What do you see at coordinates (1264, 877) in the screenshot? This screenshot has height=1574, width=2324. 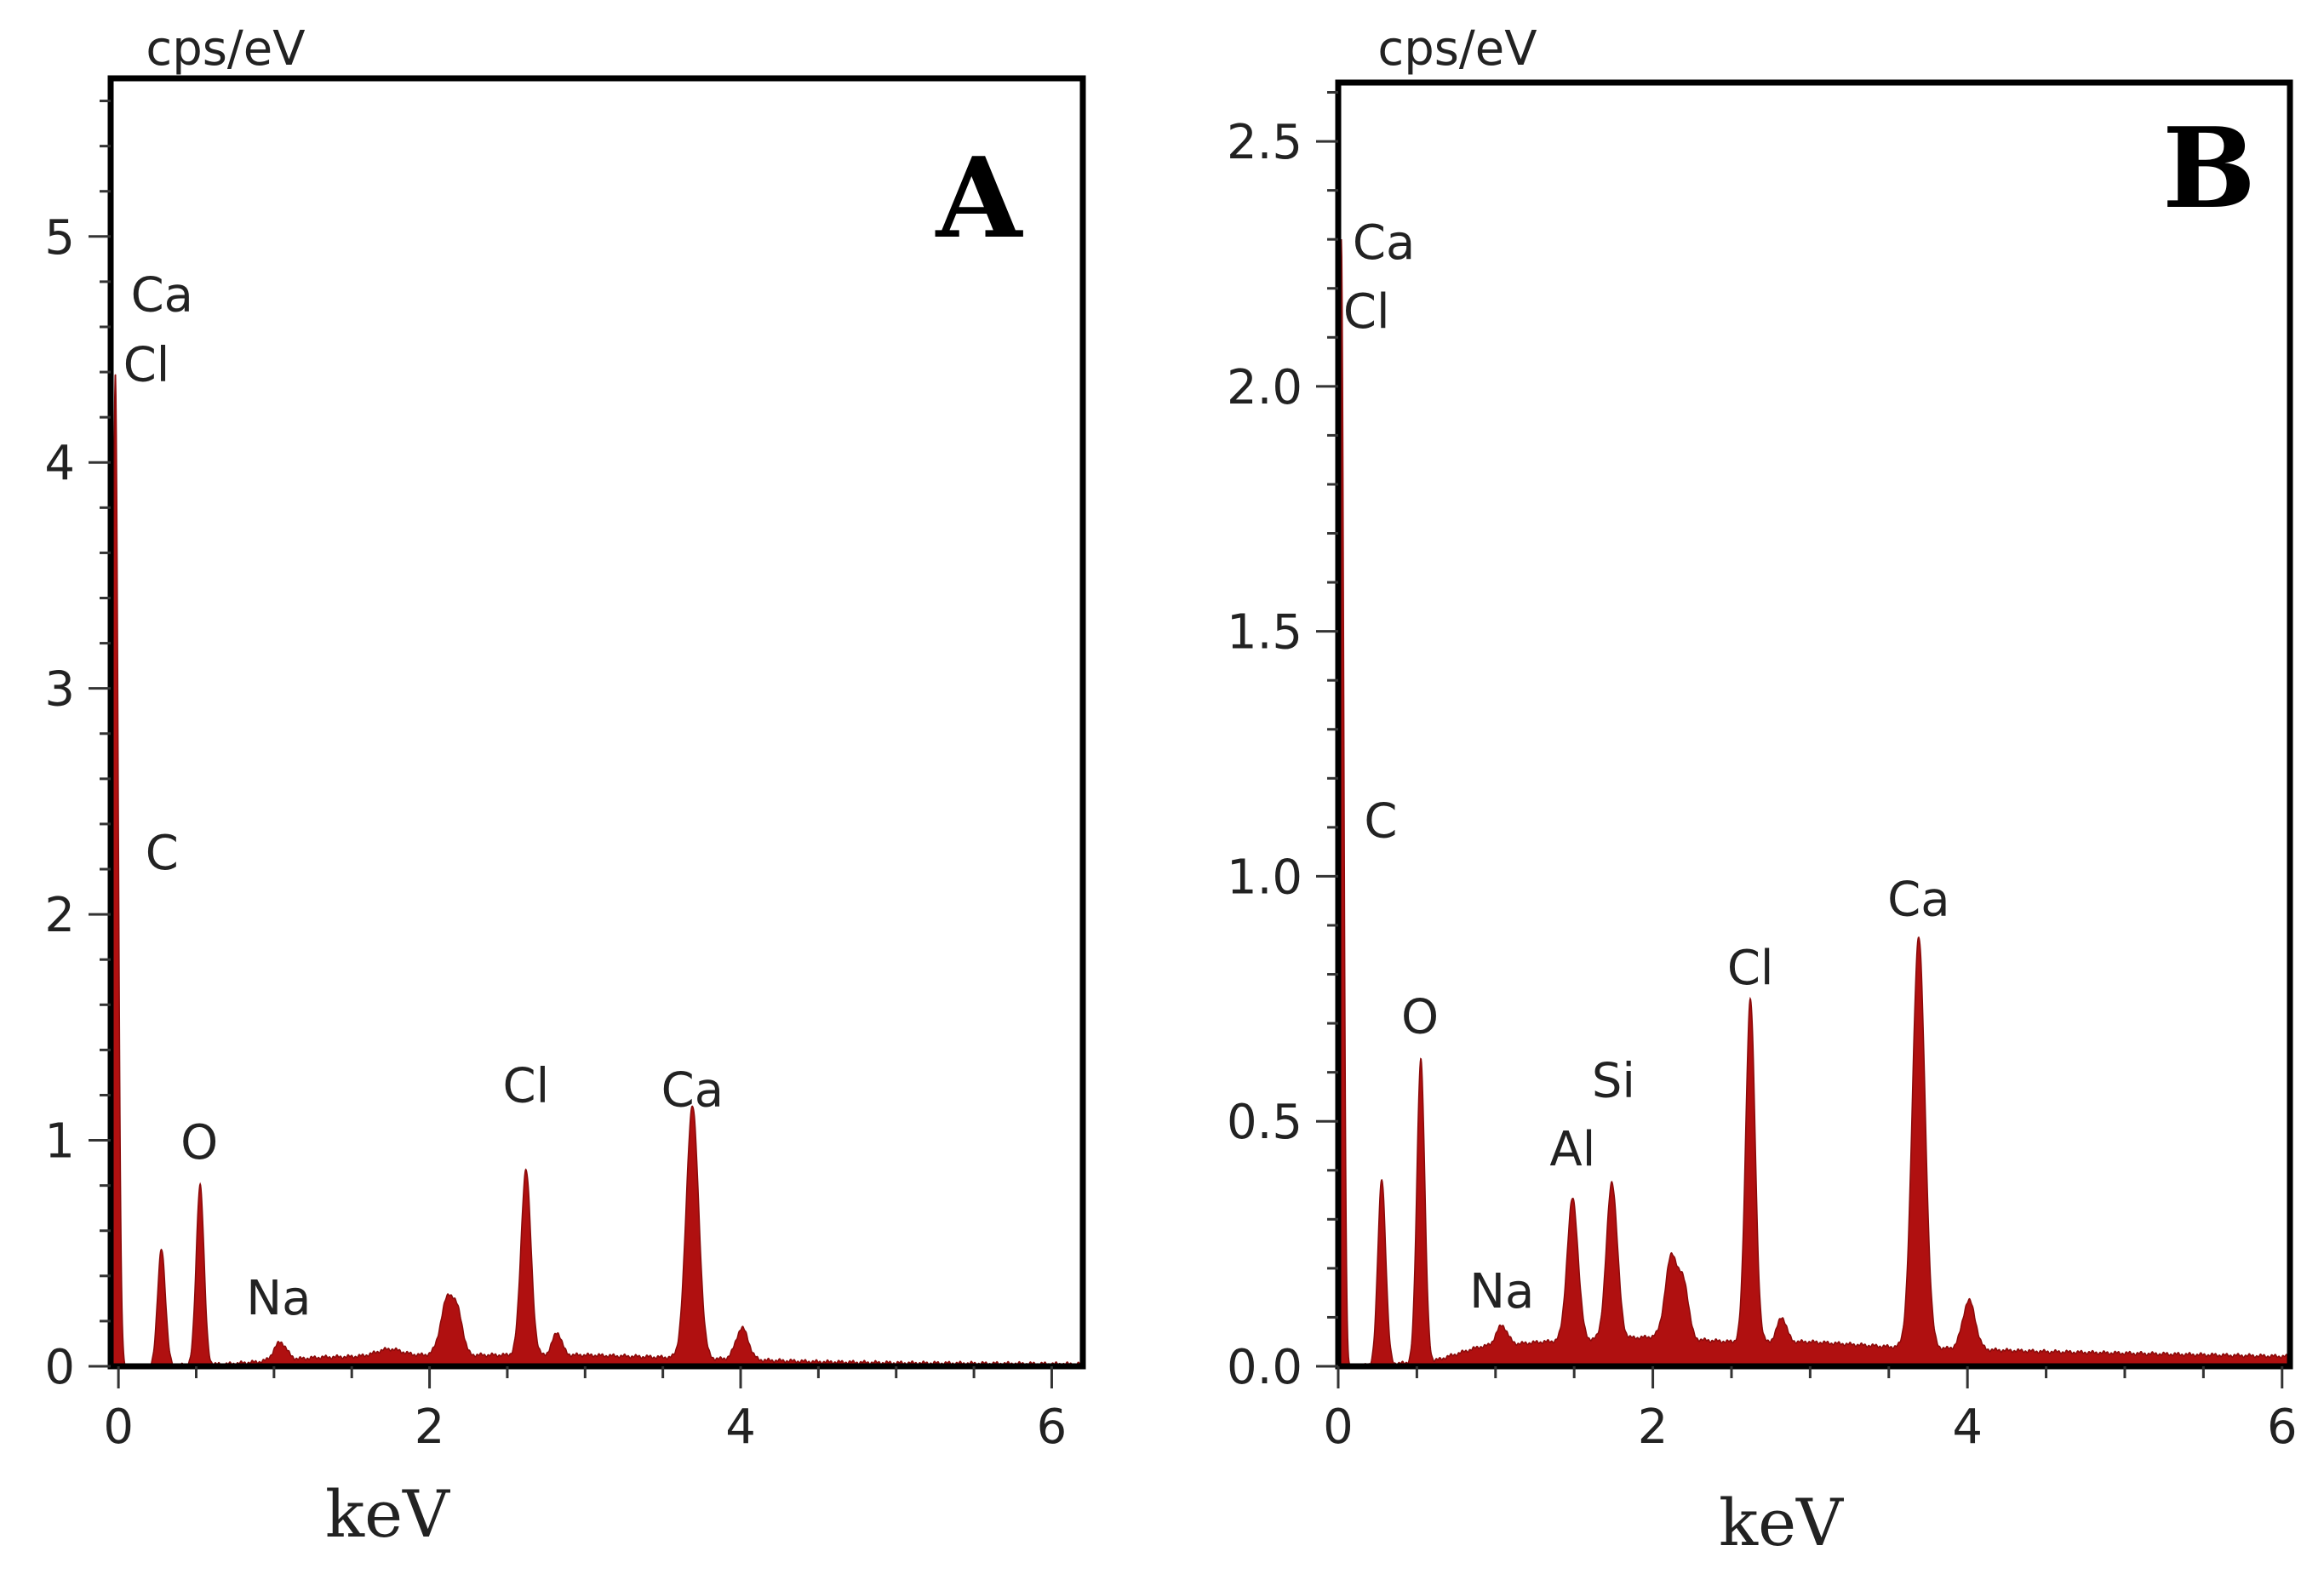 I see `y-tick-label: 1.0` at bounding box center [1264, 877].